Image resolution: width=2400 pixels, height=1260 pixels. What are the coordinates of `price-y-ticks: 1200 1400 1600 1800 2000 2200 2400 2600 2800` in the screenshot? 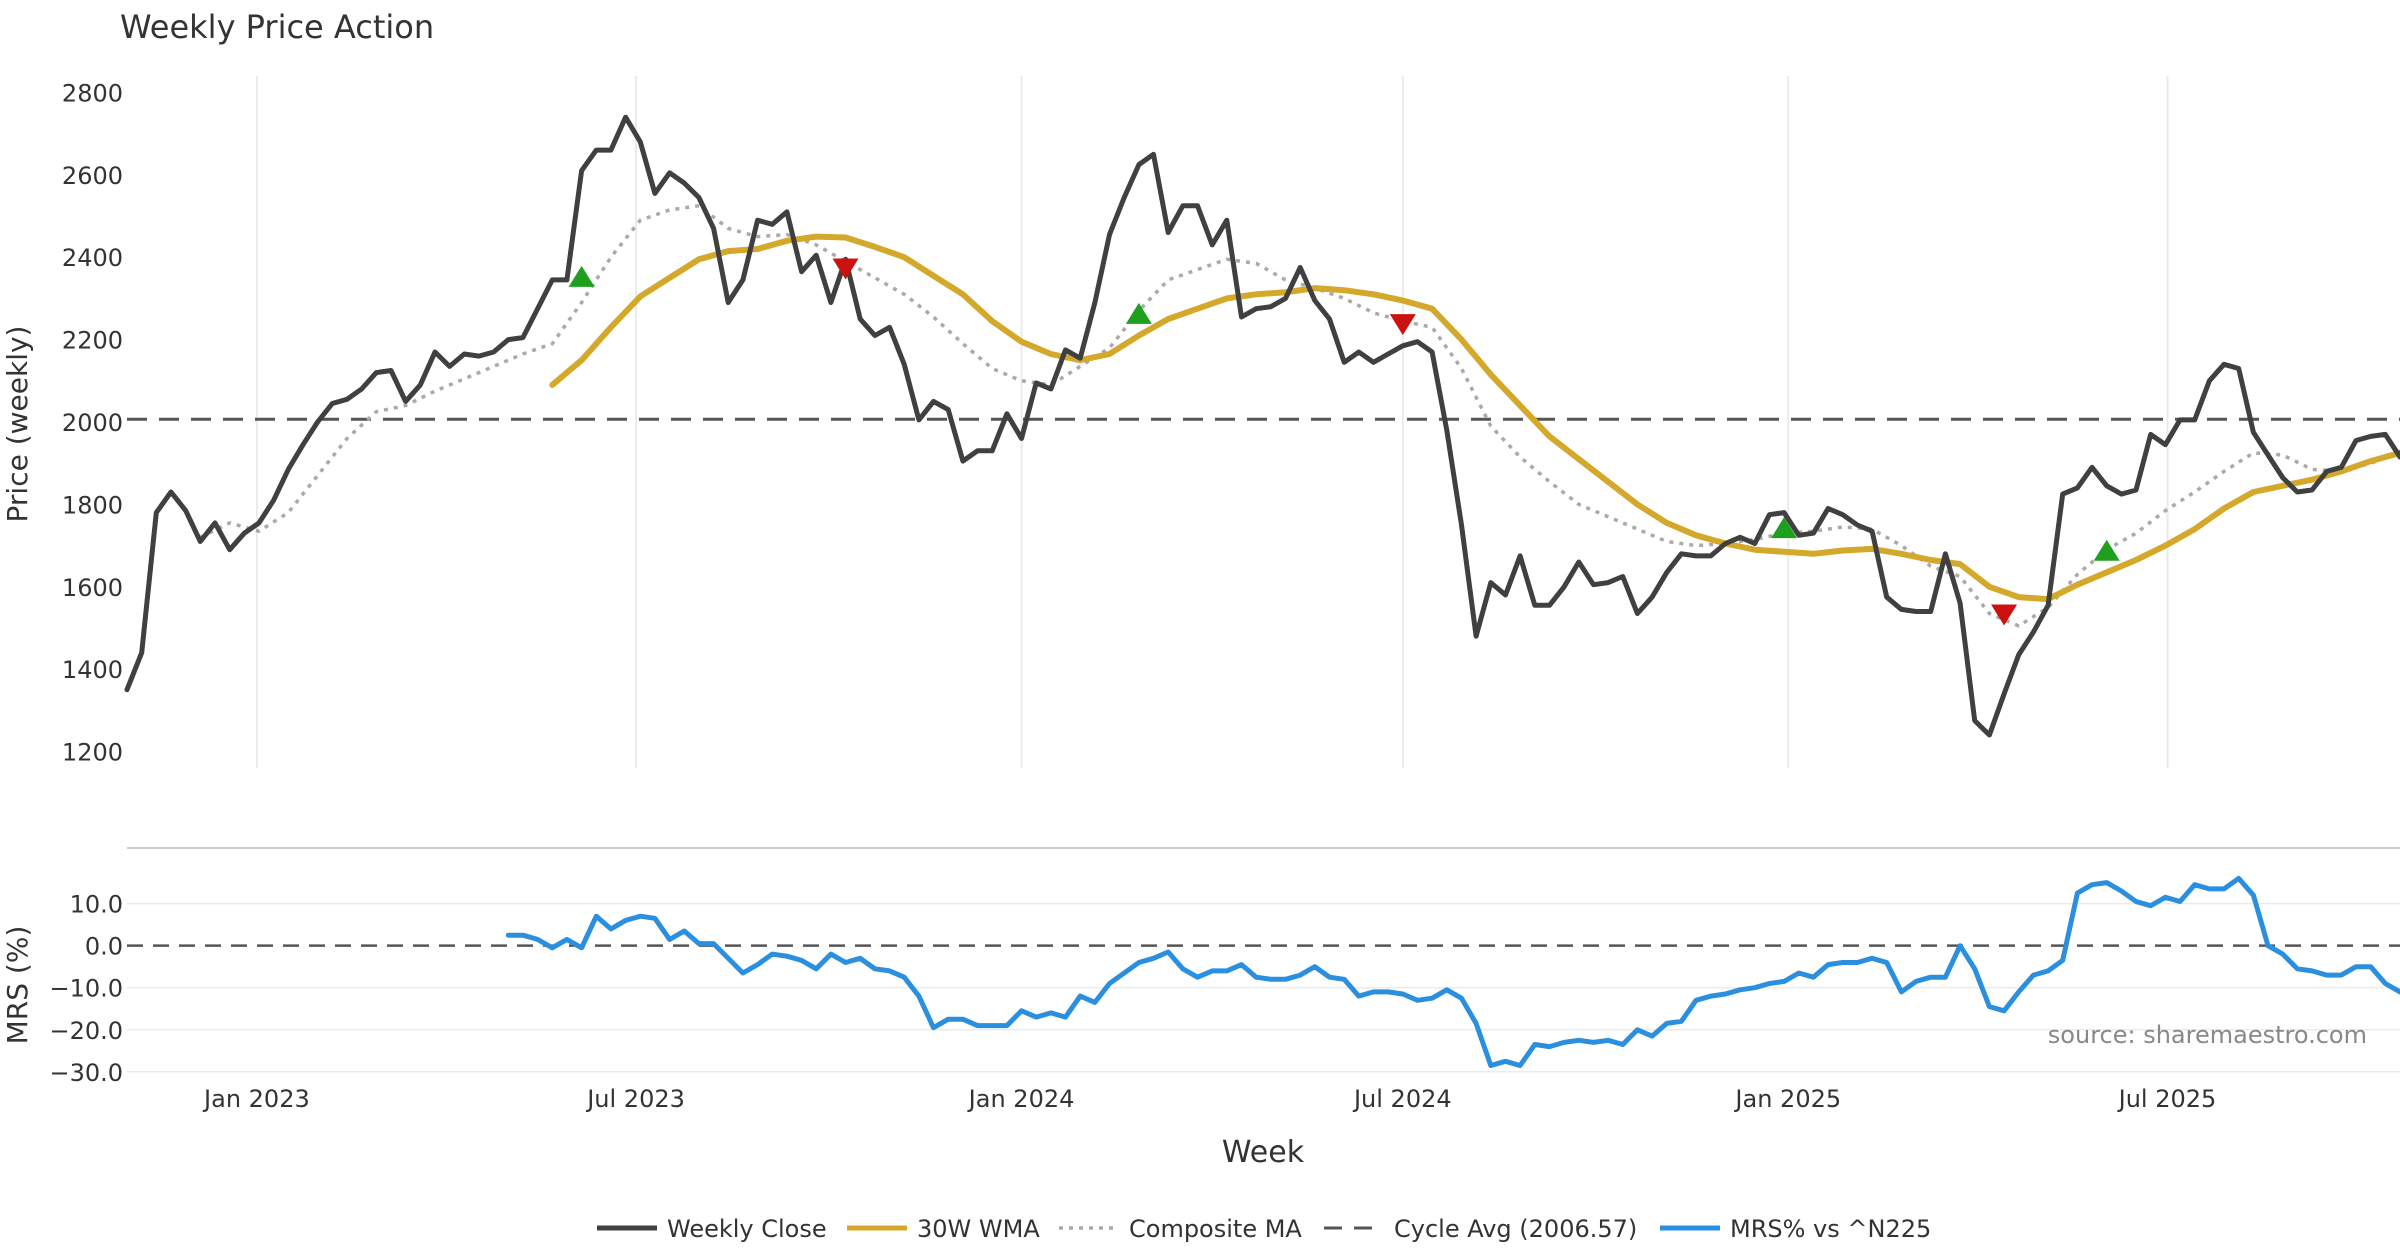 It's located at (92, 422).